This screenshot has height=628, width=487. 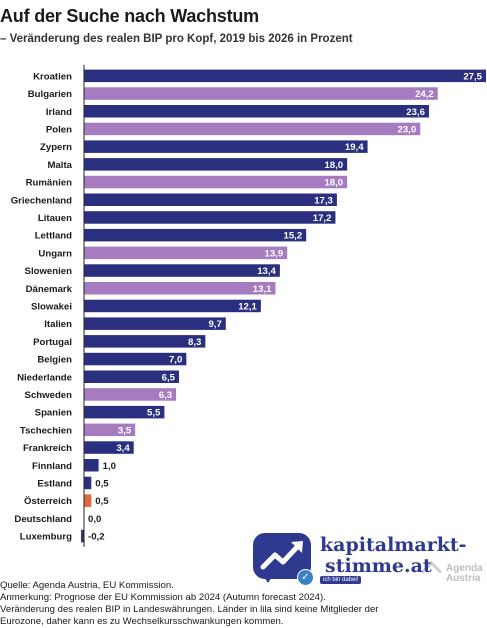 I want to click on speech-bubble-tail, so click(x=268, y=577).